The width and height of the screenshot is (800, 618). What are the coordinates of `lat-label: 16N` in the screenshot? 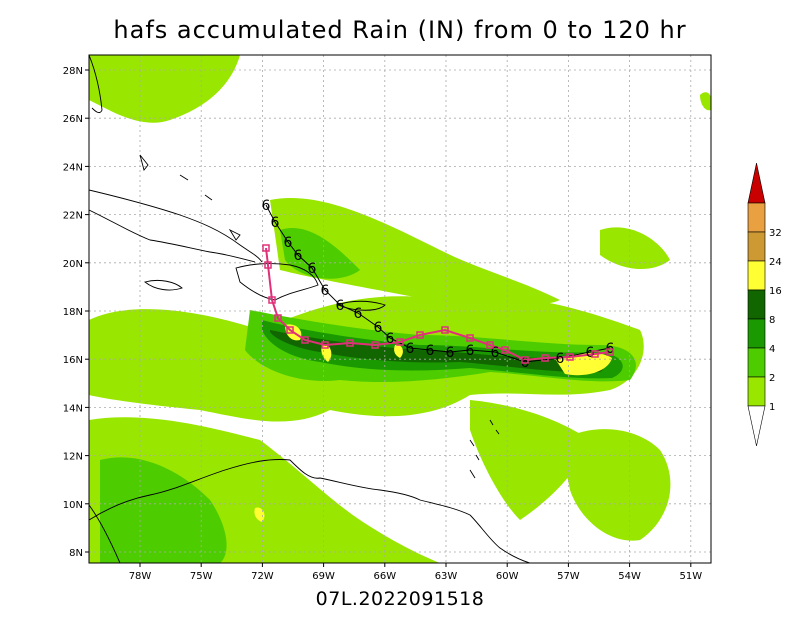 It's located at (73, 360).